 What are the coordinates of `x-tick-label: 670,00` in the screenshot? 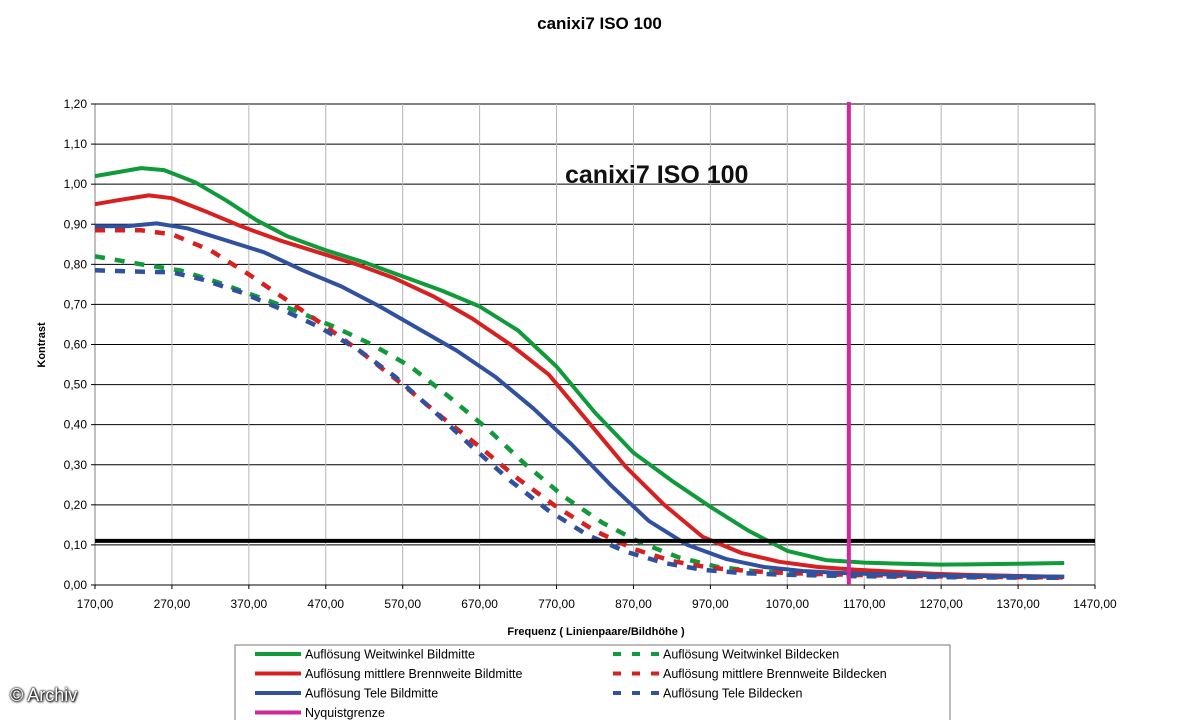 It's located at (479, 604).